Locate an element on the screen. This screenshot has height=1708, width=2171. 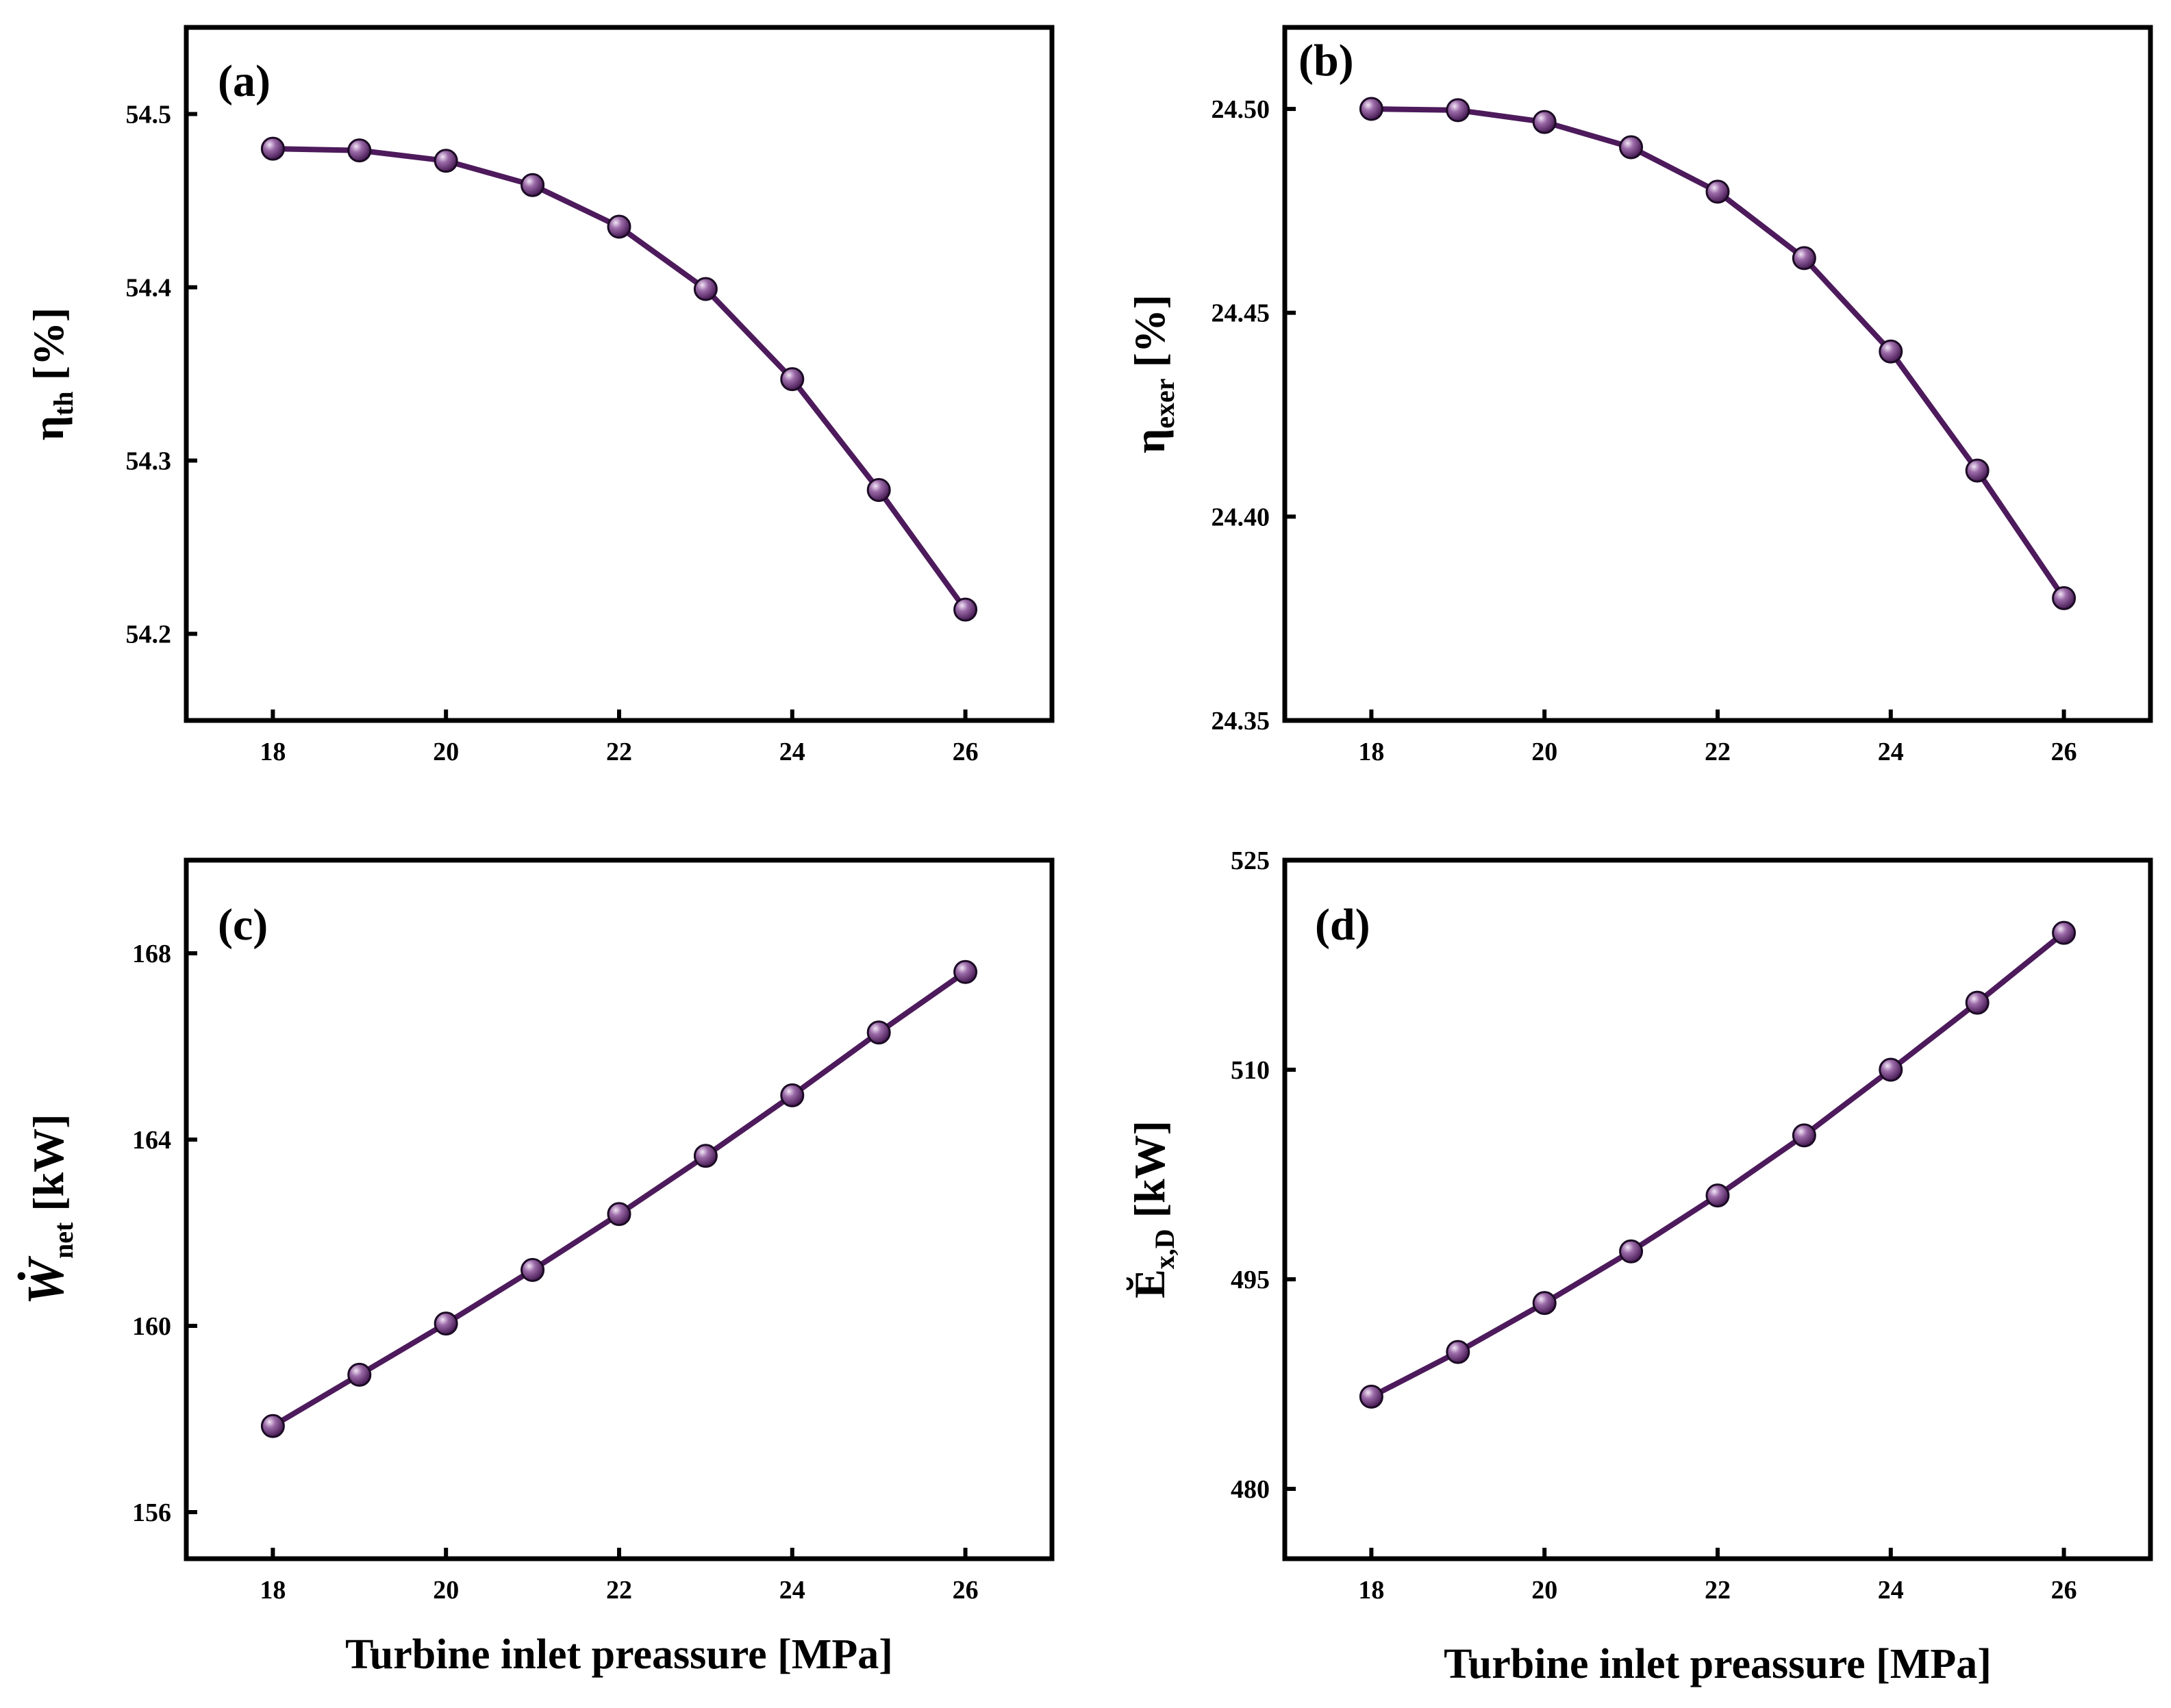
ylabel-subscript: net is located at coordinates (63, 1240).